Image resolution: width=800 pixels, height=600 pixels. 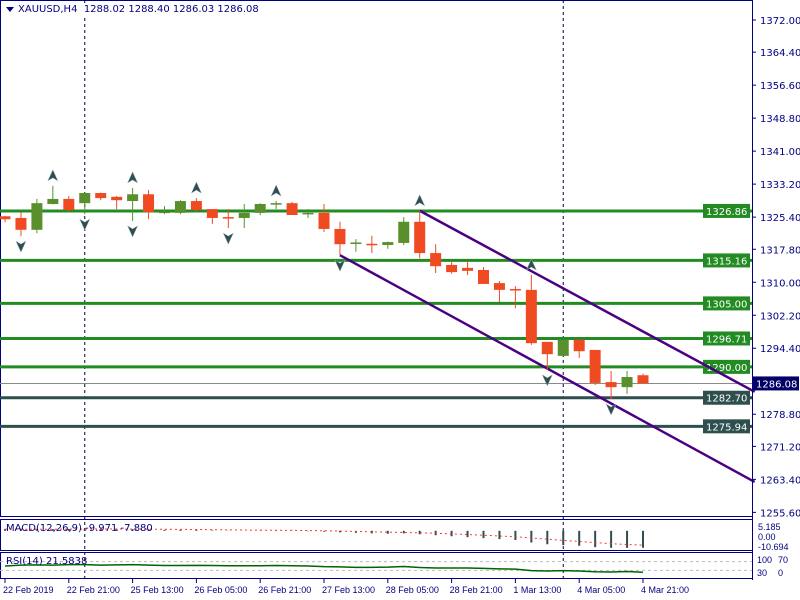 What do you see at coordinates (587, 301) in the screenshot?
I see `channel-trendline` at bounding box center [587, 301].